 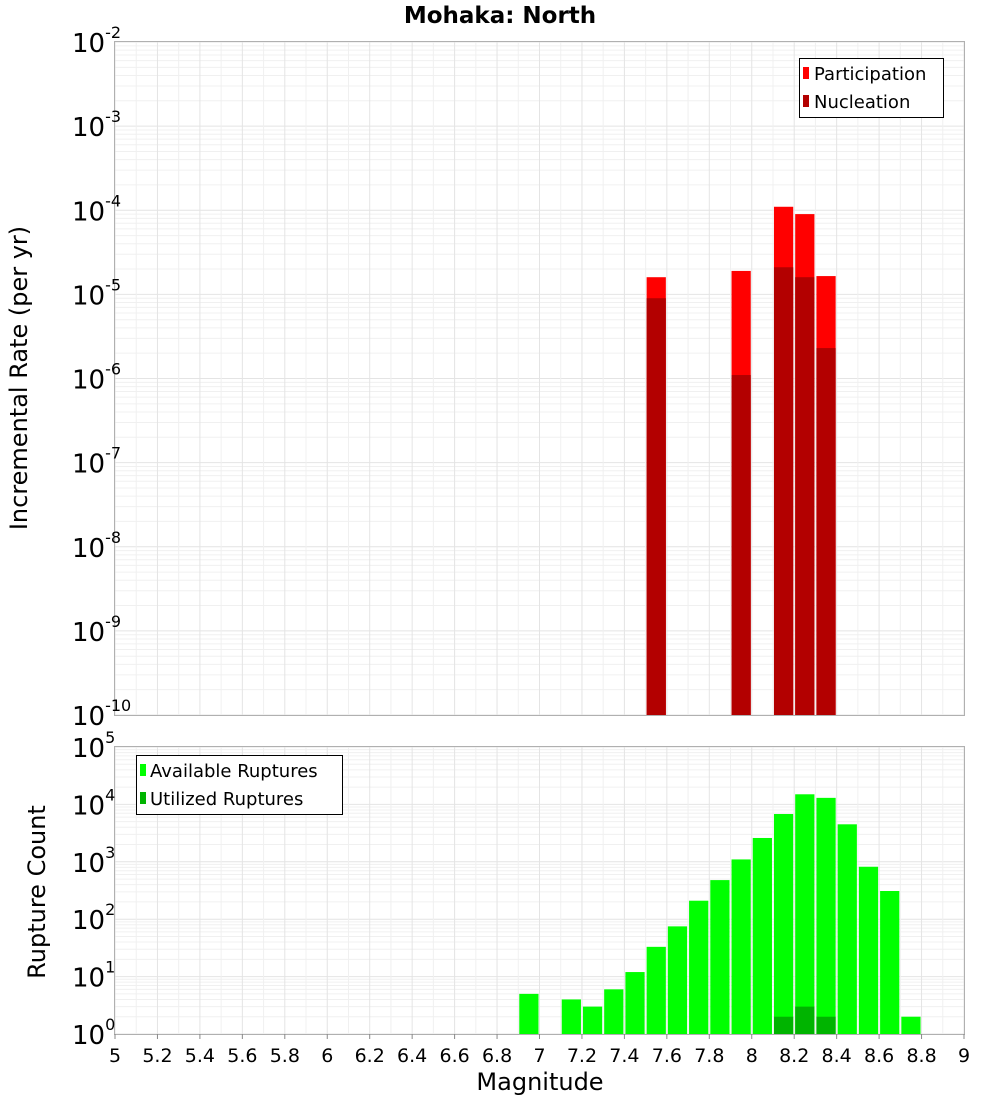 What do you see at coordinates (110, 1024) in the screenshot?
I see `y-tick-exponent: 0` at bounding box center [110, 1024].